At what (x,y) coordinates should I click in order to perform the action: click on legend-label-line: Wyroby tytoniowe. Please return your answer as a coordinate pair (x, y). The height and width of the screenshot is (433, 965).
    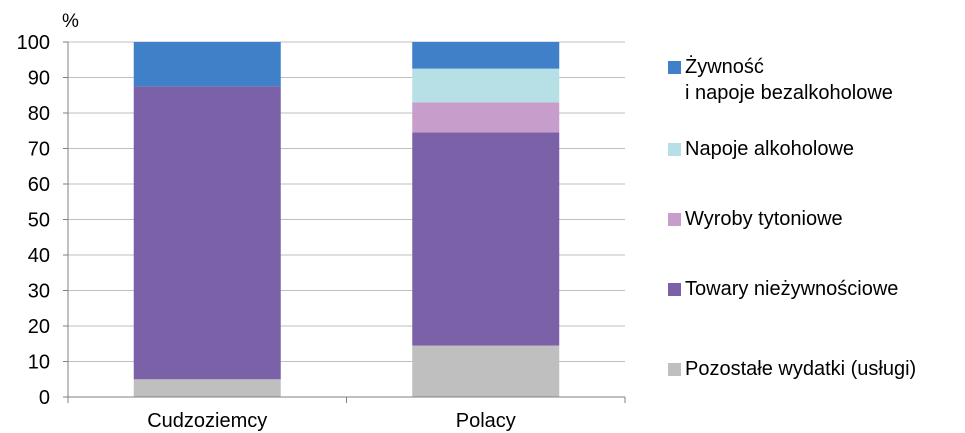
    Looking at the image, I should click on (764, 219).